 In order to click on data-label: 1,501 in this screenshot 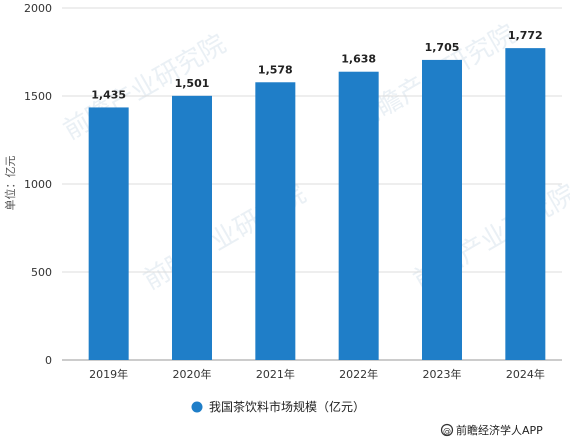, I will do `click(192, 83)`.